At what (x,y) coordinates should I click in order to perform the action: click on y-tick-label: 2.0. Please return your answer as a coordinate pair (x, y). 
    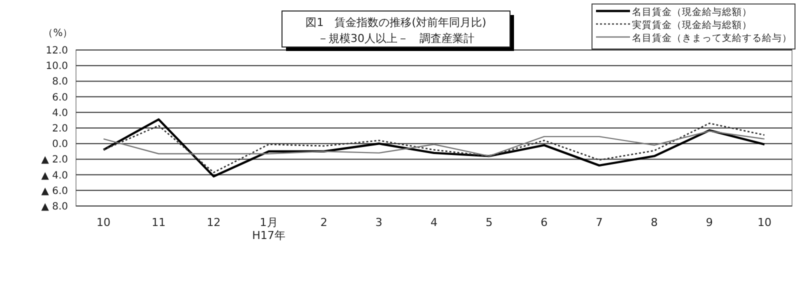
    Looking at the image, I should click on (60, 129).